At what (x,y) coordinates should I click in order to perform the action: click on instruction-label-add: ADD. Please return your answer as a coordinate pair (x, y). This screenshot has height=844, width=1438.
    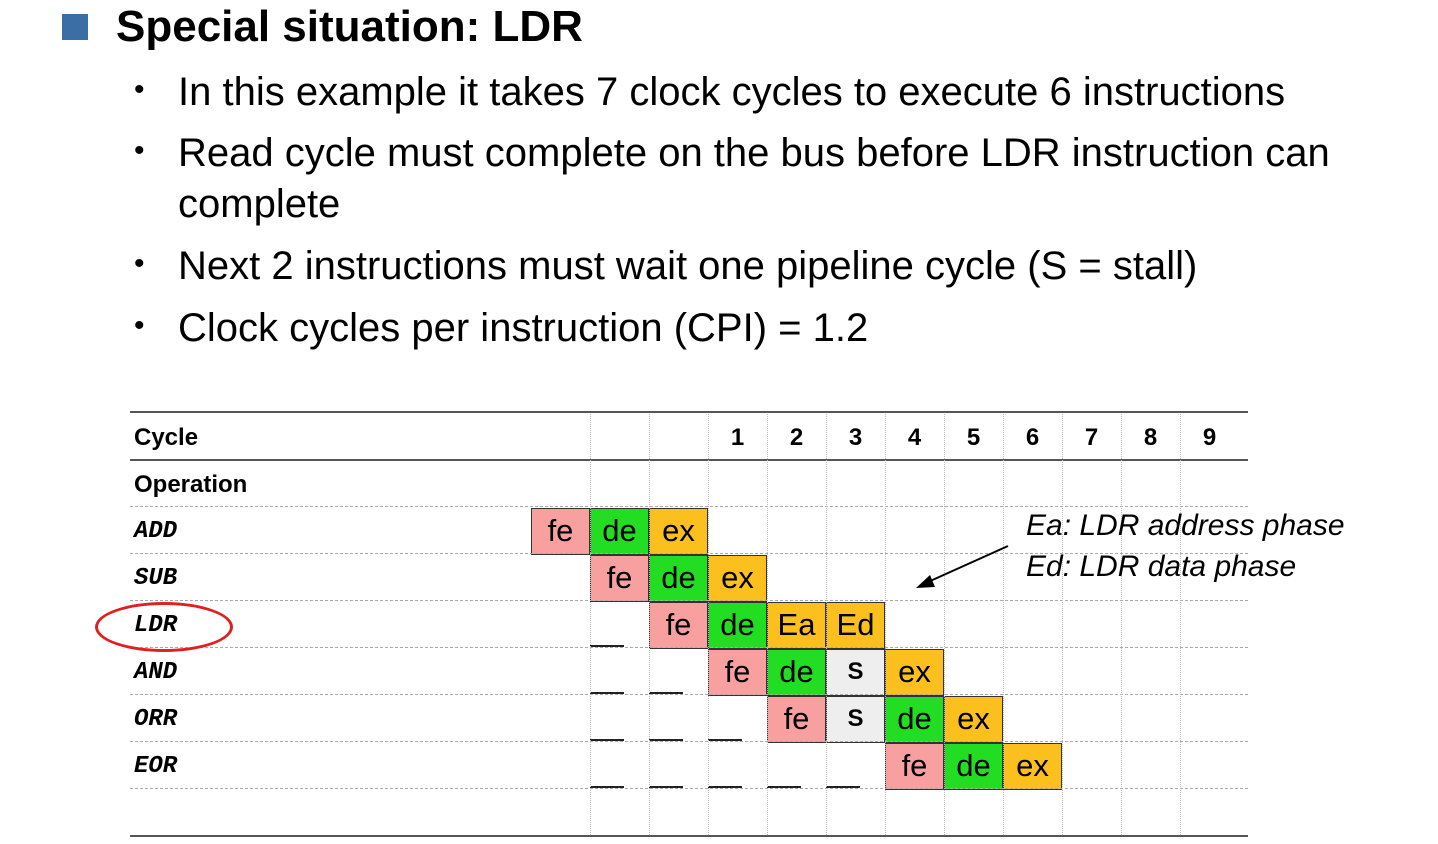
    Looking at the image, I should click on (156, 531).